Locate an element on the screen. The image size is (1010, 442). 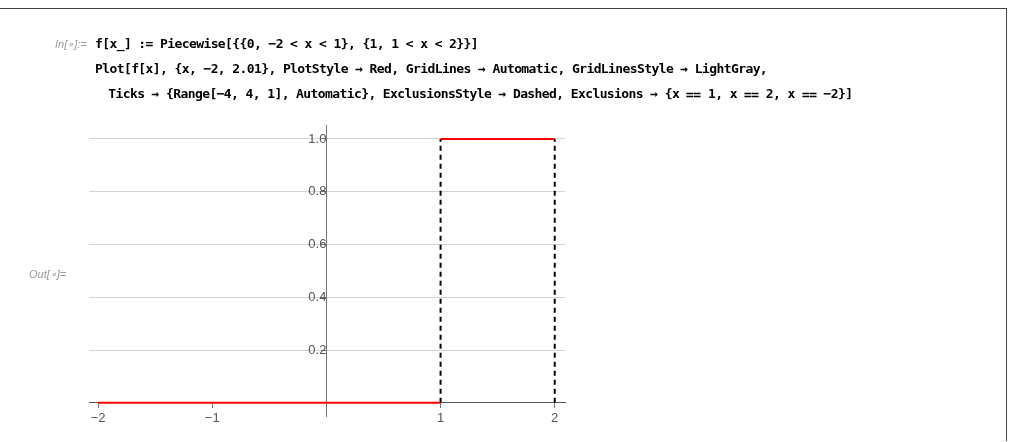
y-tick-label: 0.6 is located at coordinates (317, 244).